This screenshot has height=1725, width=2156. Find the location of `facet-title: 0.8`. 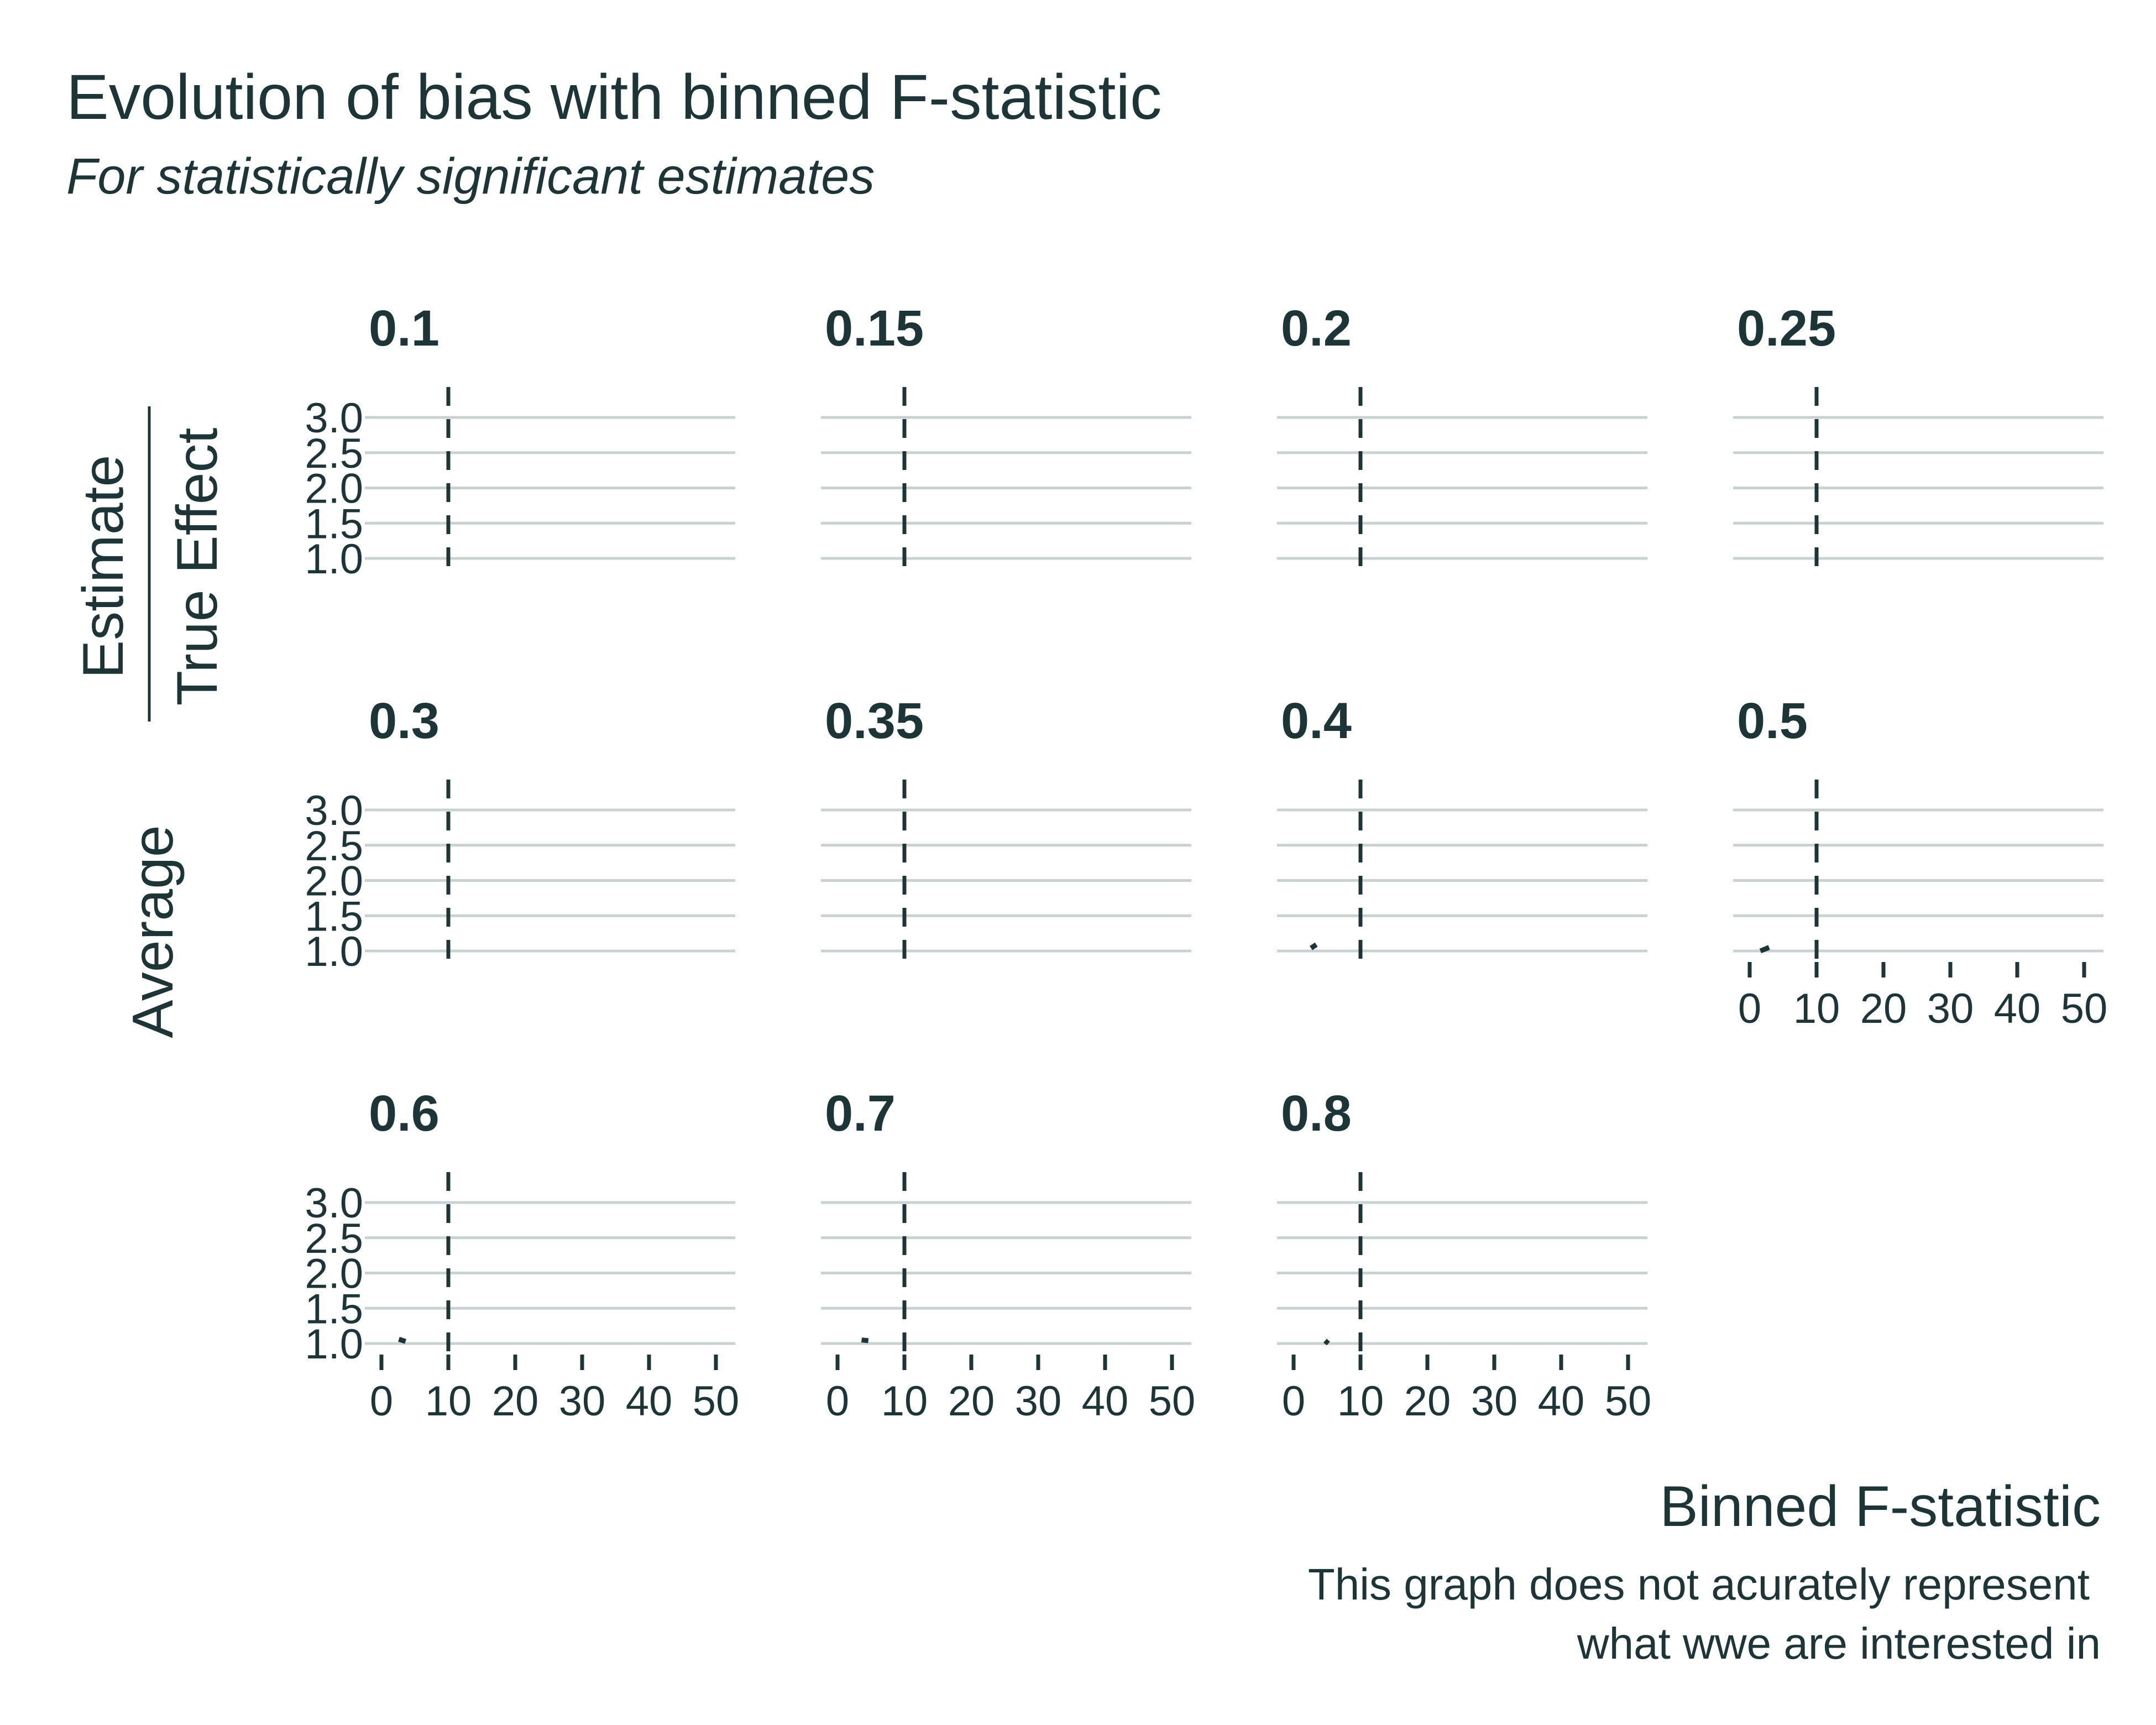

facet-title: 0.8 is located at coordinates (1316, 1113).